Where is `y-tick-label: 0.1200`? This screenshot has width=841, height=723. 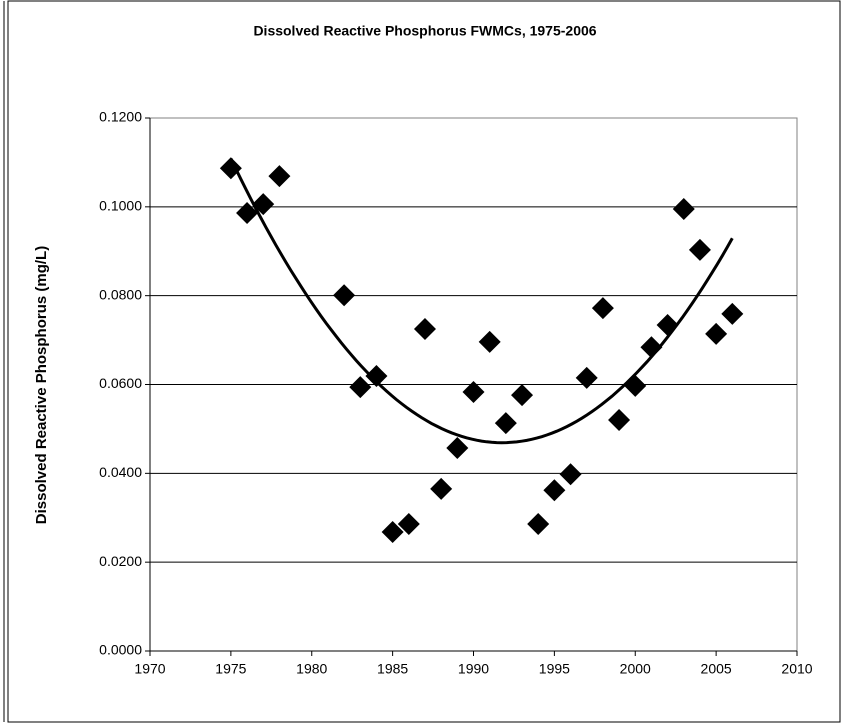 y-tick-label: 0.1200 is located at coordinates (120, 117).